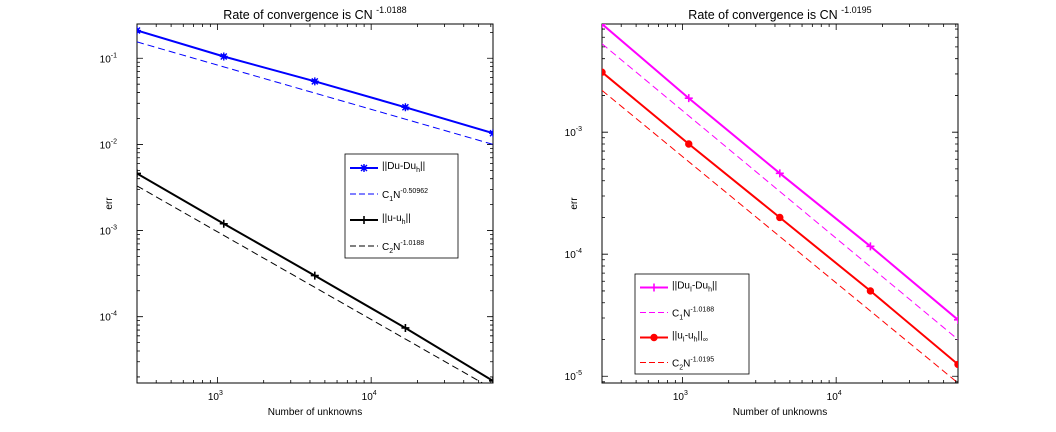 The image size is (1056, 432). Describe the element at coordinates (392, 218) in the screenshot. I see `legend-text: ||u-u` at that location.